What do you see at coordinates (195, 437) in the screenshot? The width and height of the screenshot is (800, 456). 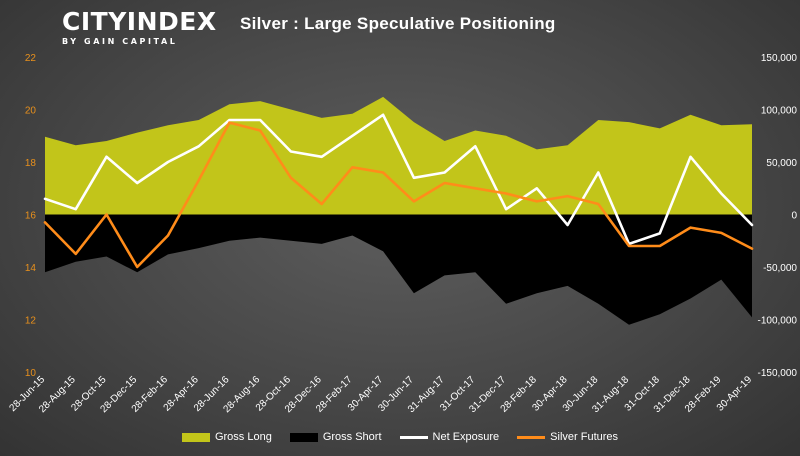 I see `legend-swatch-gross-long` at bounding box center [195, 437].